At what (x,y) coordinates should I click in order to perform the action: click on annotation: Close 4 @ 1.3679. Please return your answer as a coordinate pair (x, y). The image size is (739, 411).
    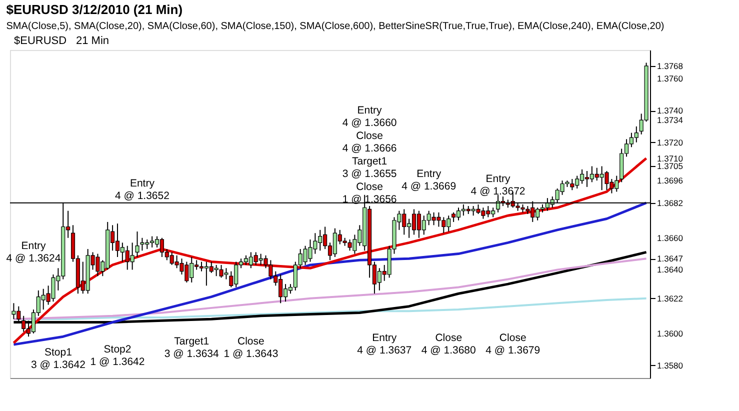
    Looking at the image, I should click on (513, 344).